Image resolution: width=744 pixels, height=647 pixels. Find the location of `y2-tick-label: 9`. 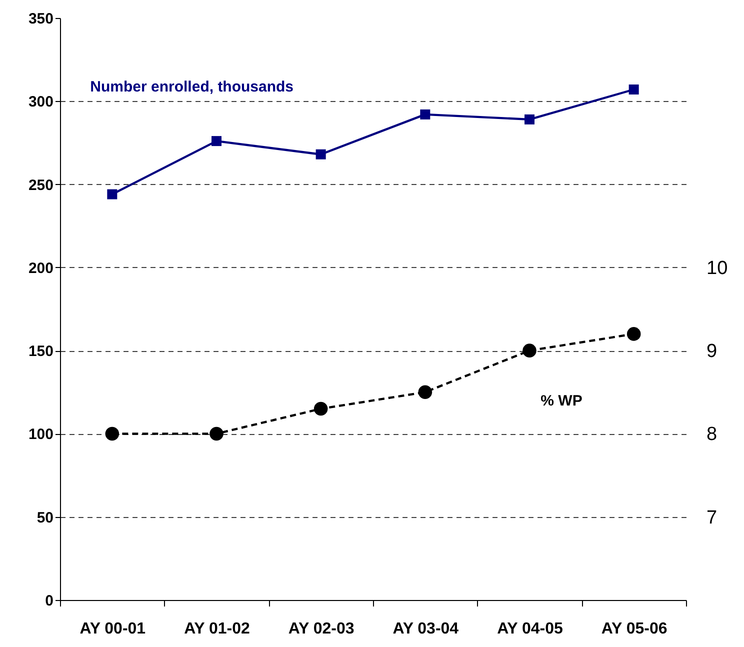

y2-tick-label: 9 is located at coordinates (712, 351).